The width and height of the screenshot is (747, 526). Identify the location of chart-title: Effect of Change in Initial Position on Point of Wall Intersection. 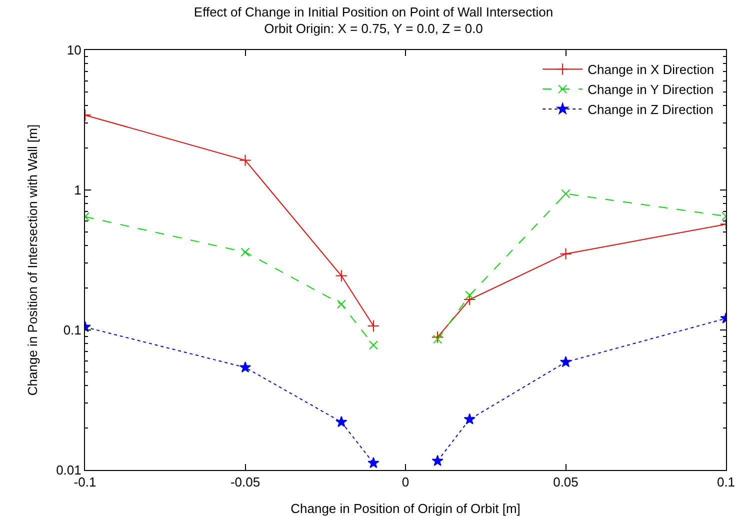
(374, 12).